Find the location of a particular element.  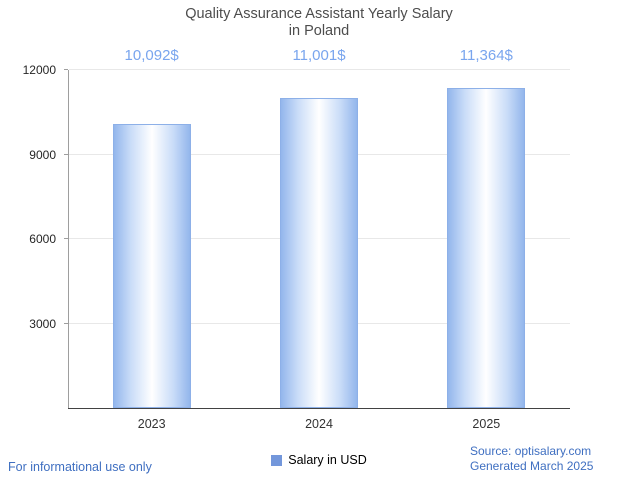

footer-generated: Generated March 2025 is located at coordinates (532, 466).